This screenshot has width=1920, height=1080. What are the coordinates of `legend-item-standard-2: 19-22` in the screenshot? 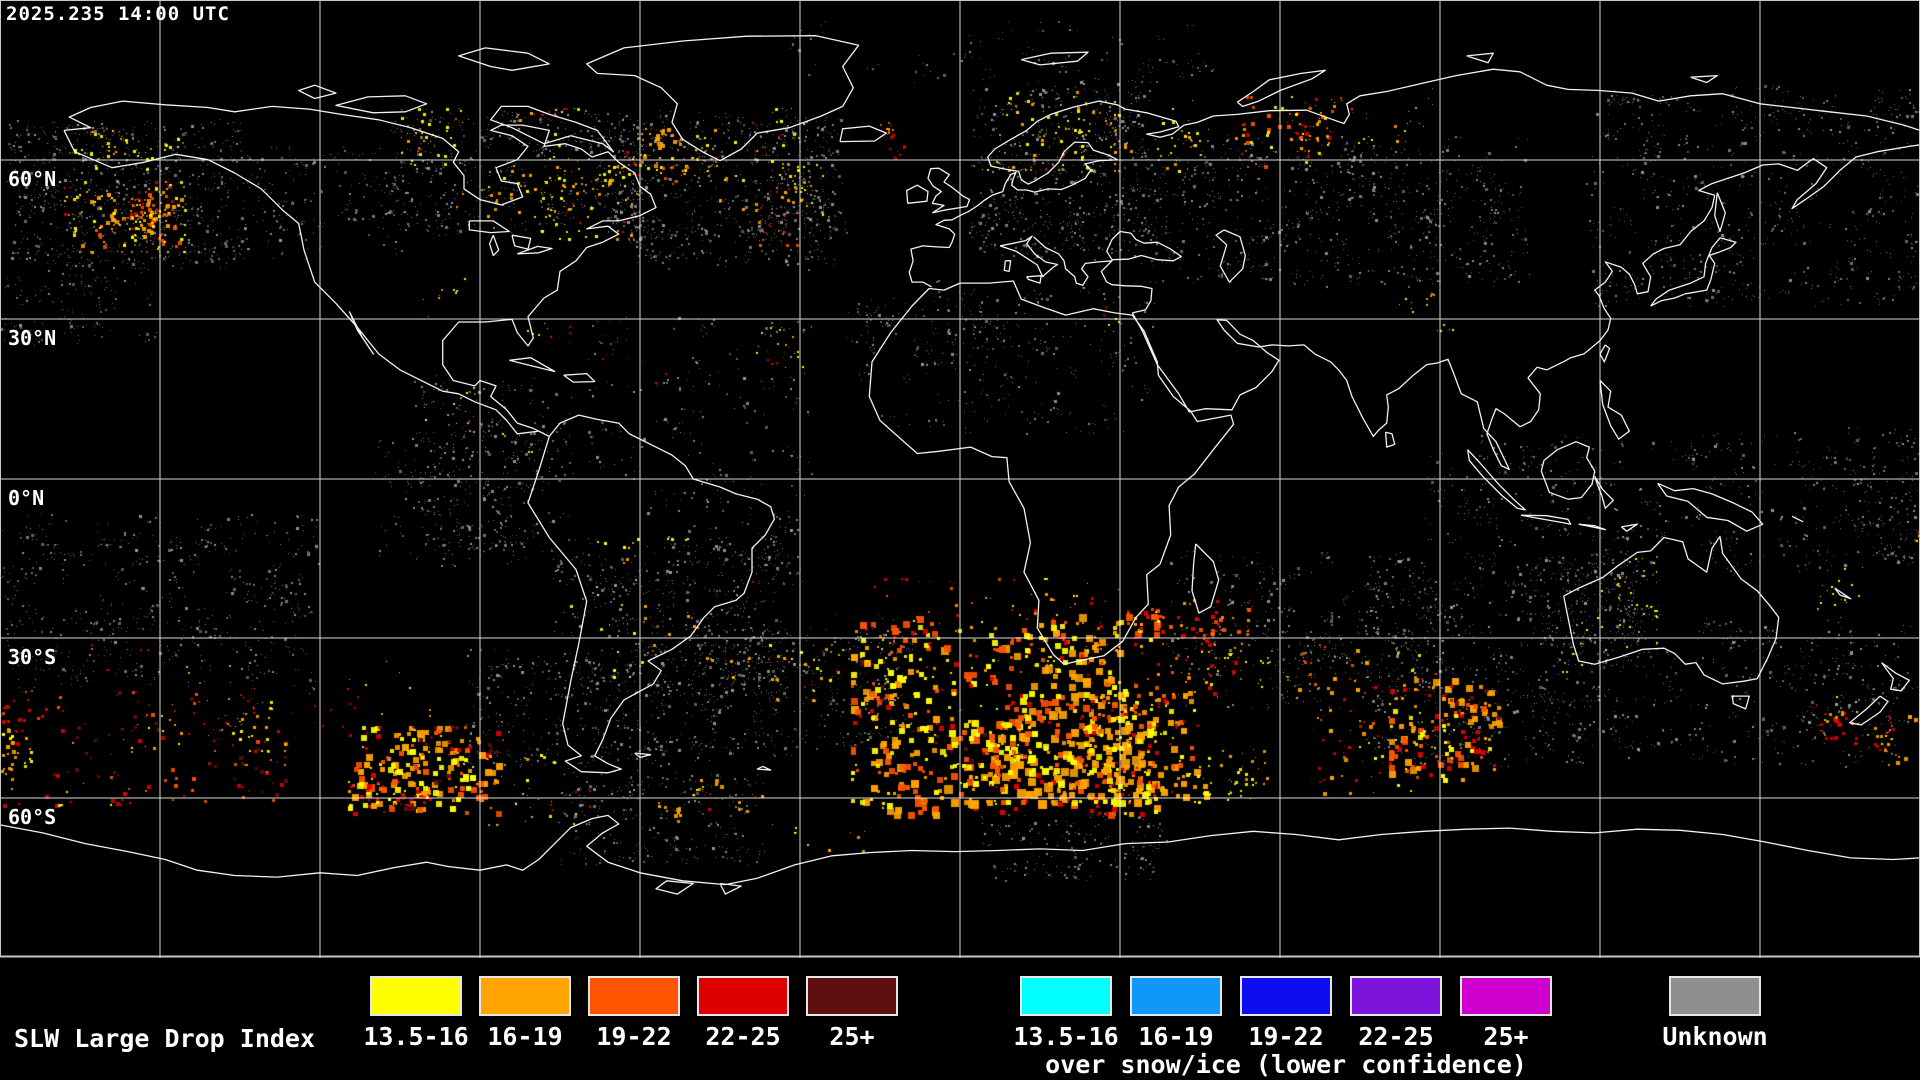 It's located at (634, 1022).